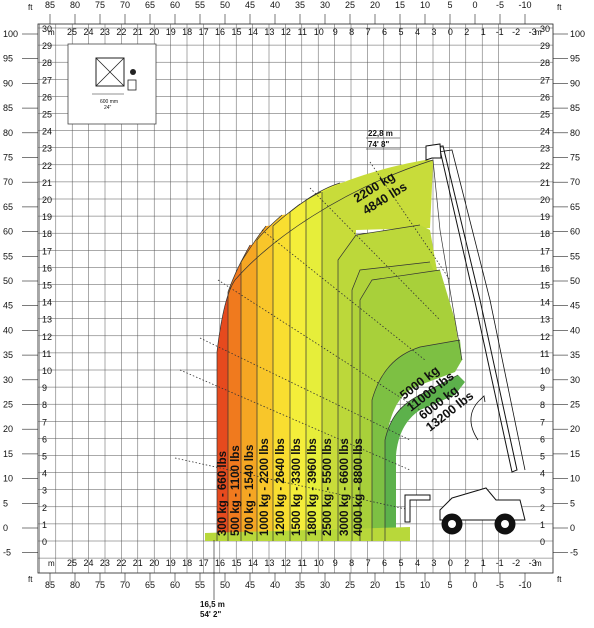 Image resolution: width=594 pixels, height=628 pixels. Describe the element at coordinates (577, 34) in the screenshot. I see `ft-tick-label: 100` at that location.